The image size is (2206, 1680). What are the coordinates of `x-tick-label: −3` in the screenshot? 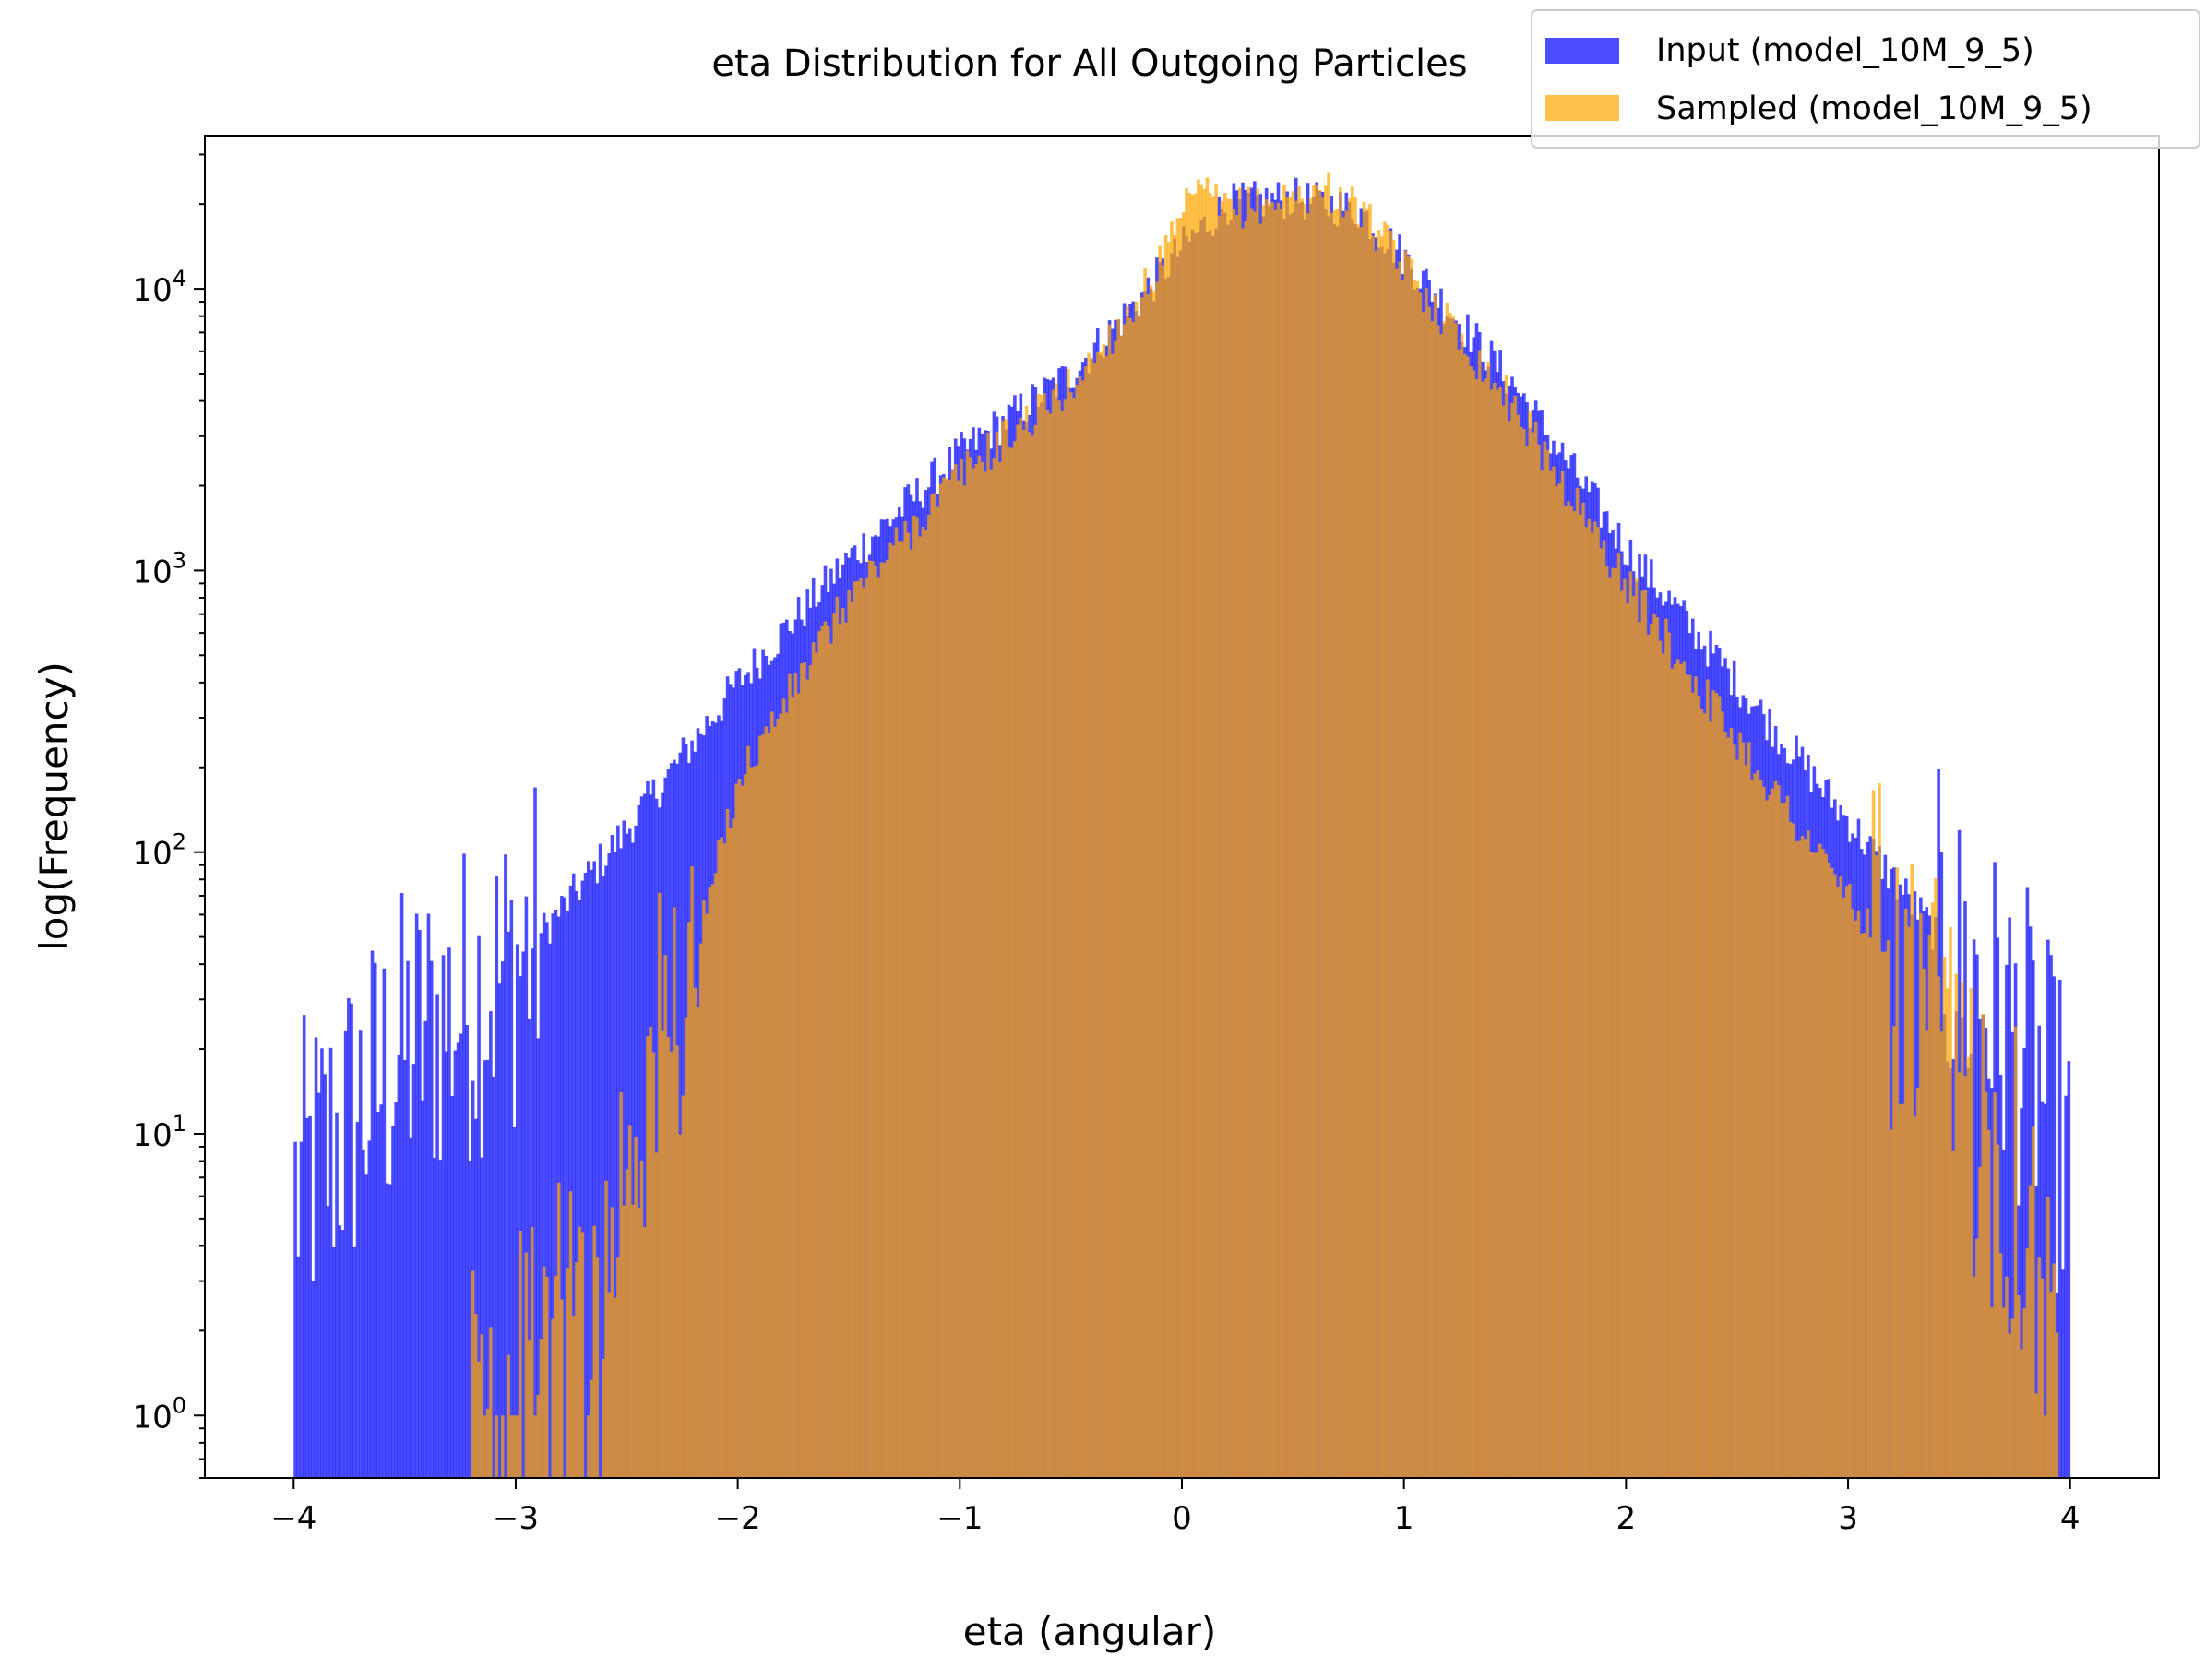 It's located at (516, 1518).